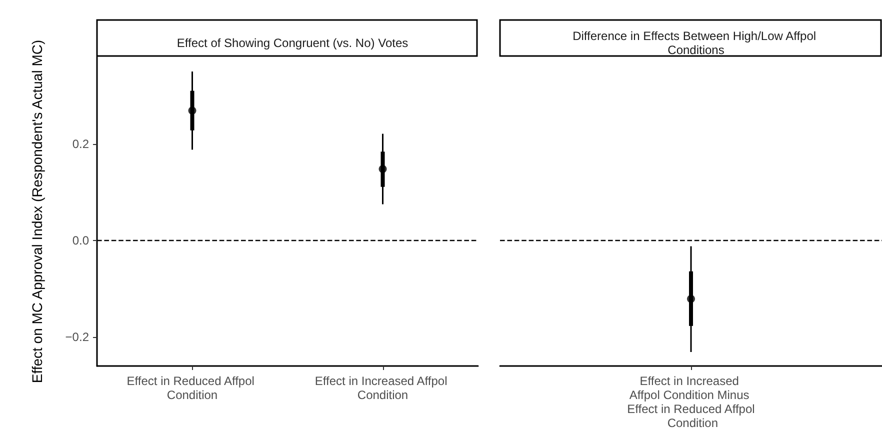 The width and height of the screenshot is (882, 438). I want to click on y-tick-label: 0.0, so click(81, 240).